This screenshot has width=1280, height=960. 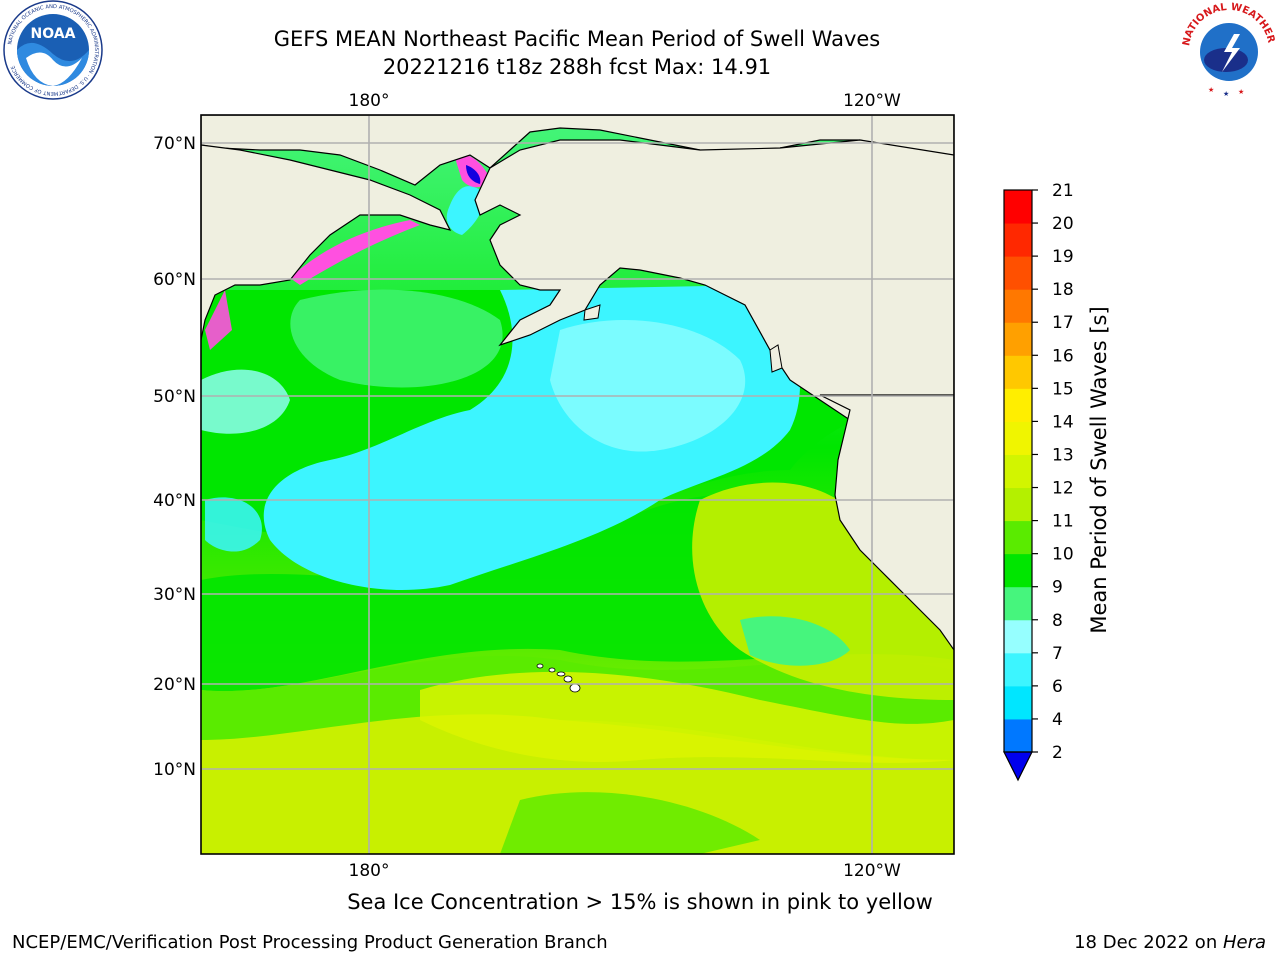 What do you see at coordinates (369, 101) in the screenshot?
I see `lon-label-top: 180°` at bounding box center [369, 101].